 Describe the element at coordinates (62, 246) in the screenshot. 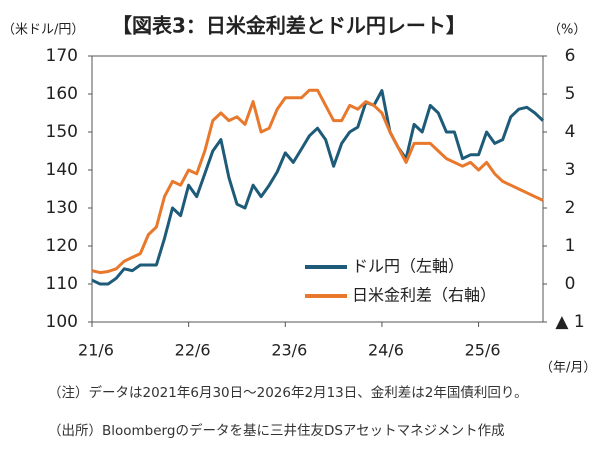

I see `y-tick-label: 120` at that location.